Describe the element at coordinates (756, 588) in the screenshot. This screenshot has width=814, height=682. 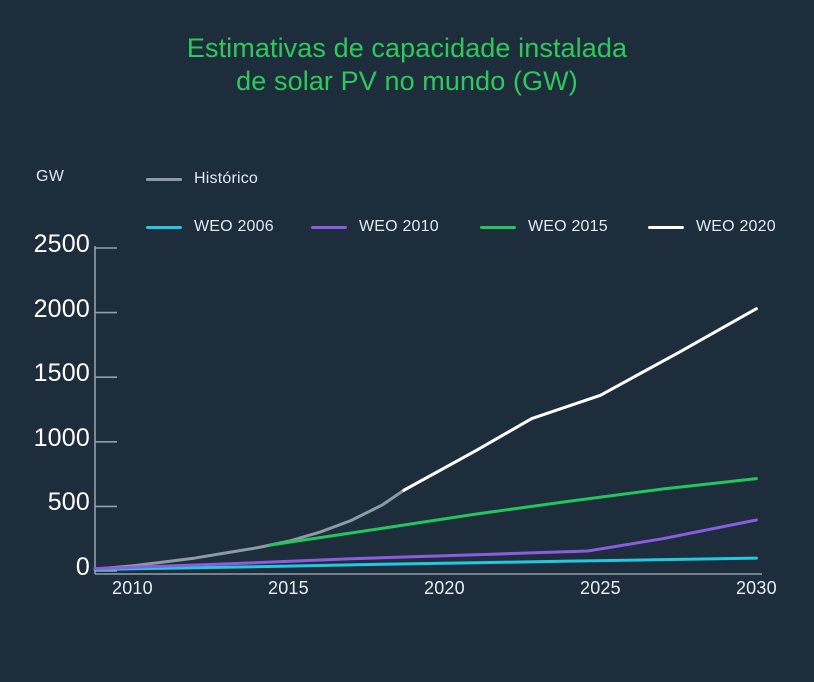
I see `x-axis-tick-label: 2030` at that location.